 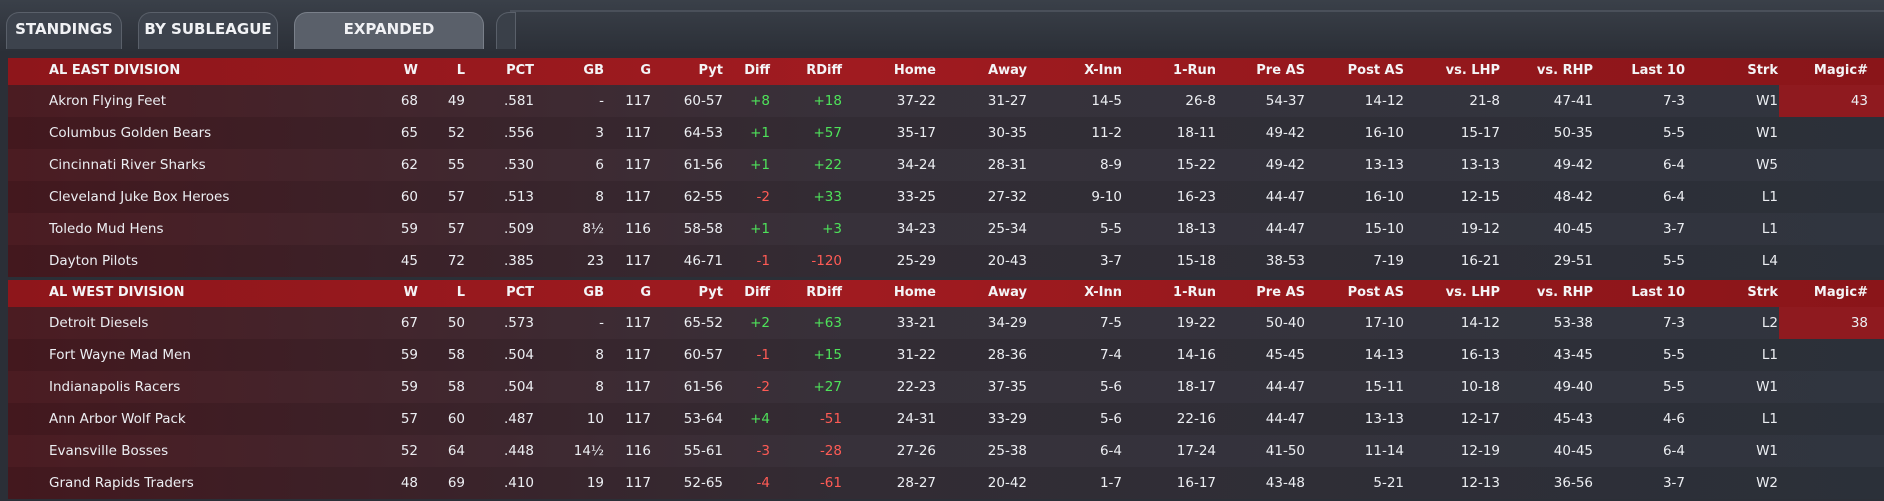 I want to click on team-name: Fort Wayne Mad Men, so click(x=120, y=355).